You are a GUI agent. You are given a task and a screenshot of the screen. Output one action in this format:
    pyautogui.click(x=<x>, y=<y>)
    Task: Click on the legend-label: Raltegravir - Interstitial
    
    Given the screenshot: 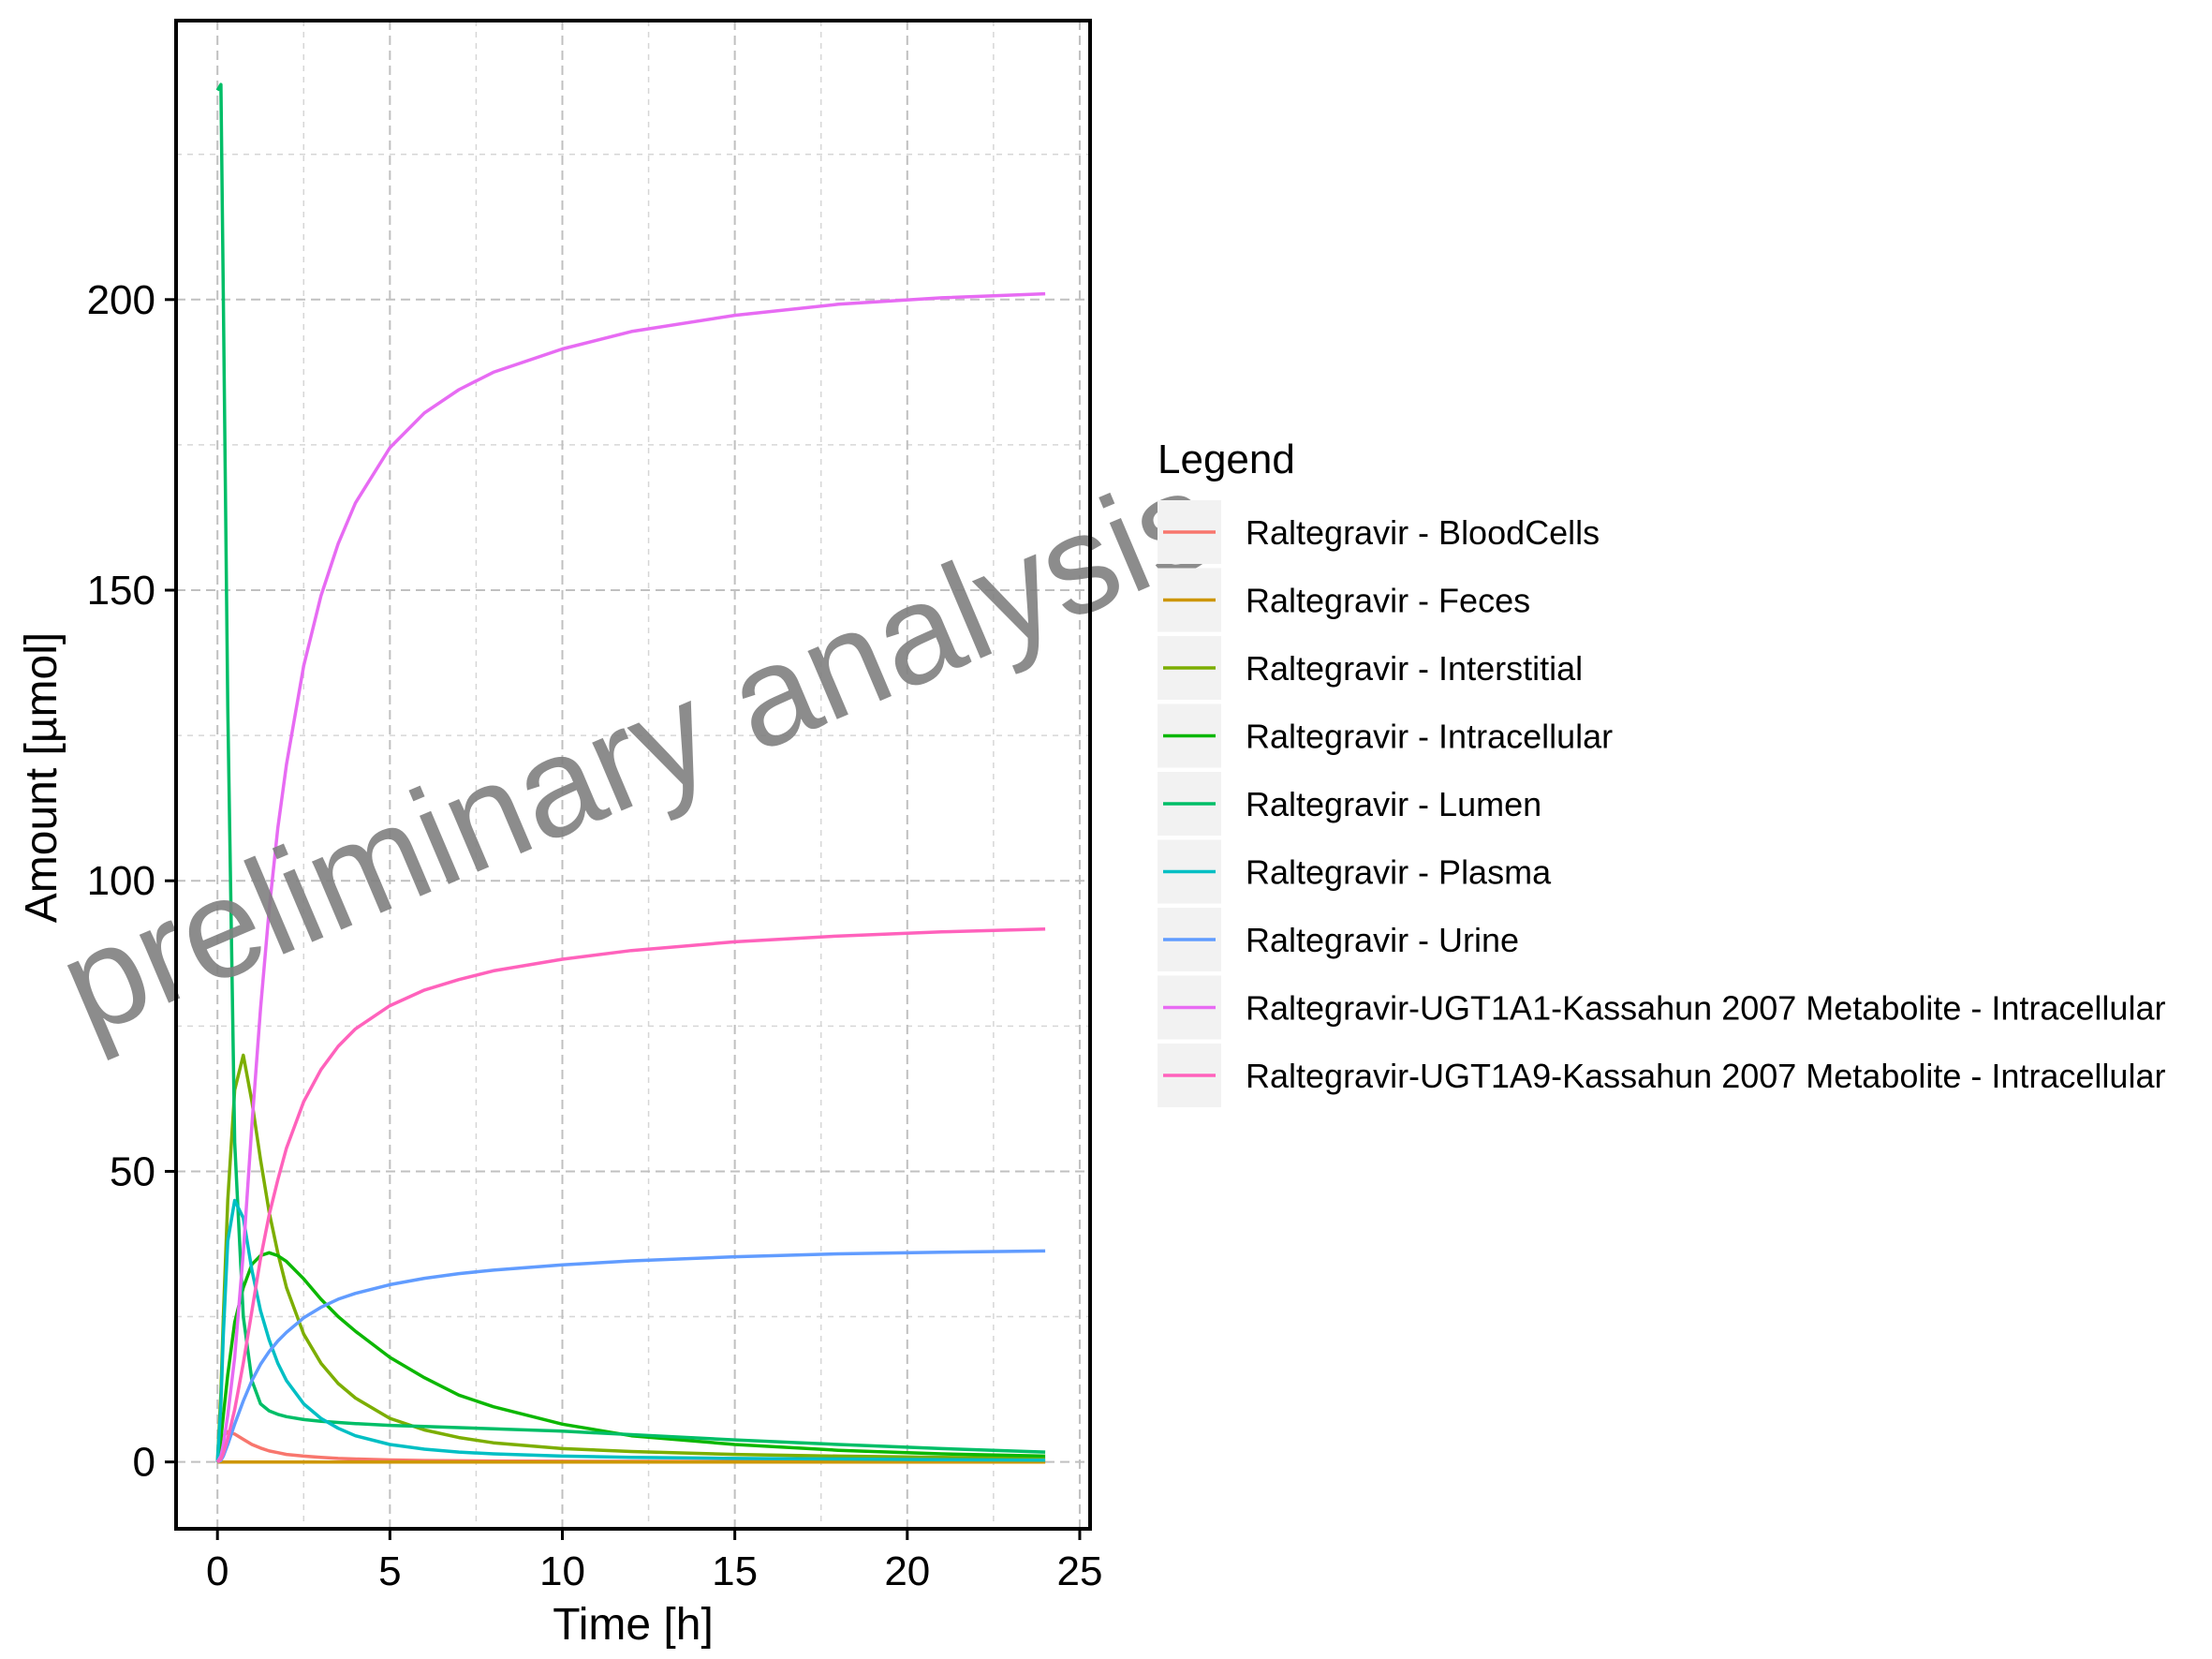 What is the action you would take?
    pyautogui.click(x=1414, y=669)
    